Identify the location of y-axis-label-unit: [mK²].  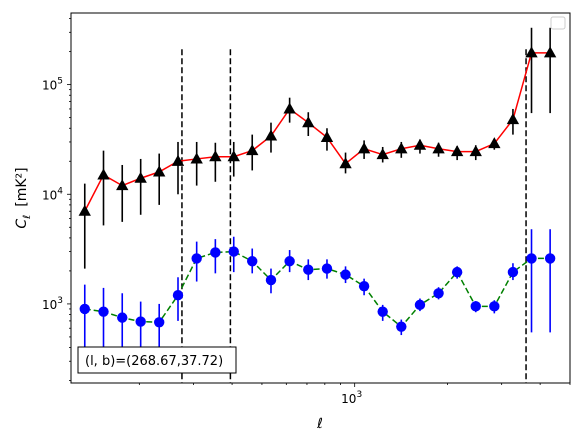
(22, 186).